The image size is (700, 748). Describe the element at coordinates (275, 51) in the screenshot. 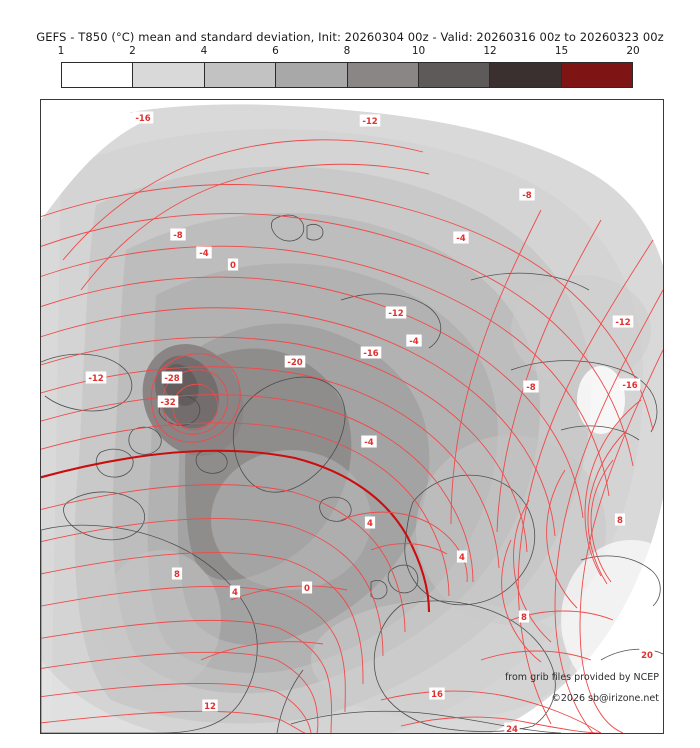

I see `colorbar-tick-6: 6` at that location.